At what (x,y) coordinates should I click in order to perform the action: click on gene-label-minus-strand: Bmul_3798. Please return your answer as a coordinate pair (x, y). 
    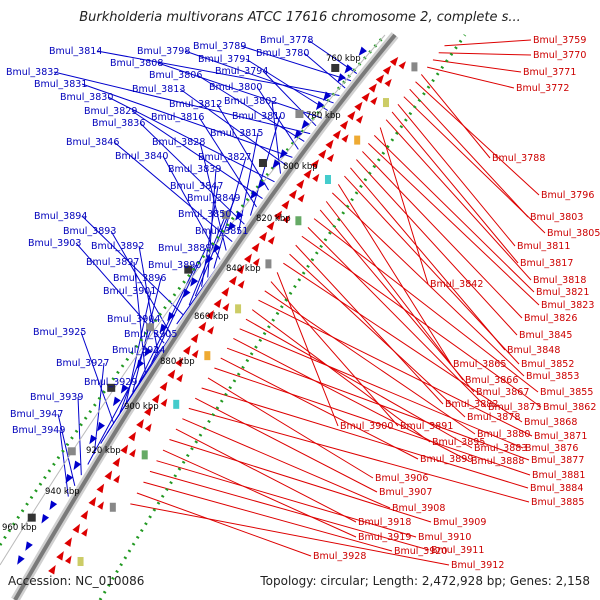
    Looking at the image, I should click on (163, 51).